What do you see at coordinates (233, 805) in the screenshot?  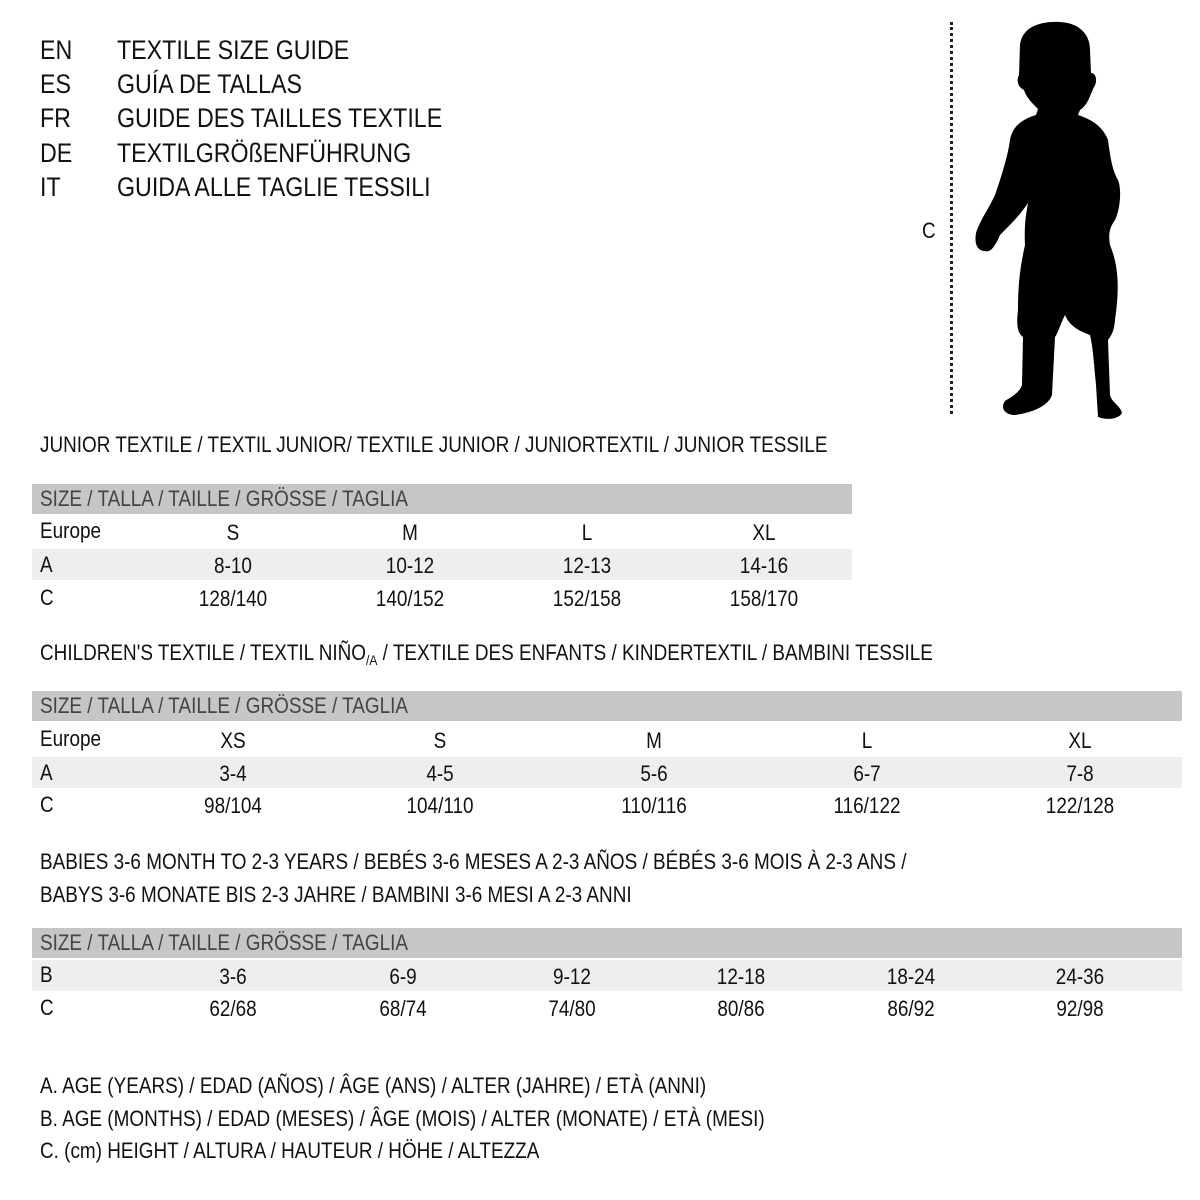 I see `table-cell: 98/104` at bounding box center [233, 805].